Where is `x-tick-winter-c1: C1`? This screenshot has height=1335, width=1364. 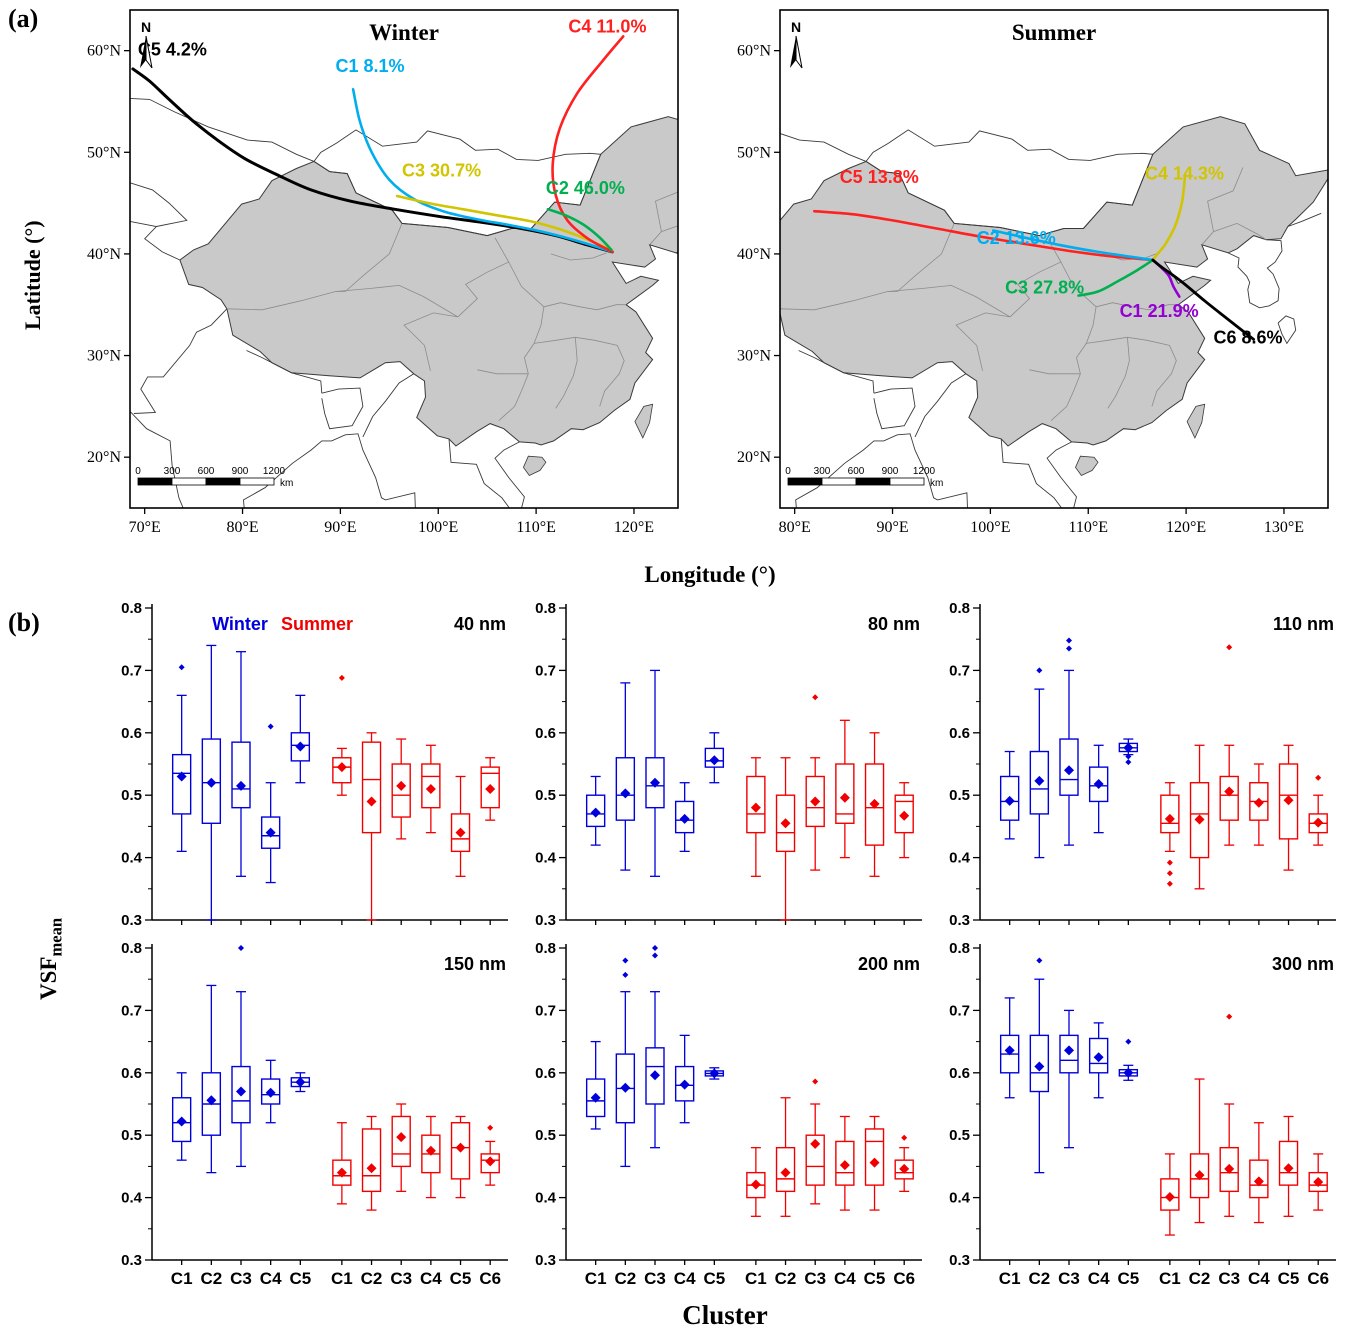
x-tick-winter-c1: C1 is located at coordinates (1010, 1278).